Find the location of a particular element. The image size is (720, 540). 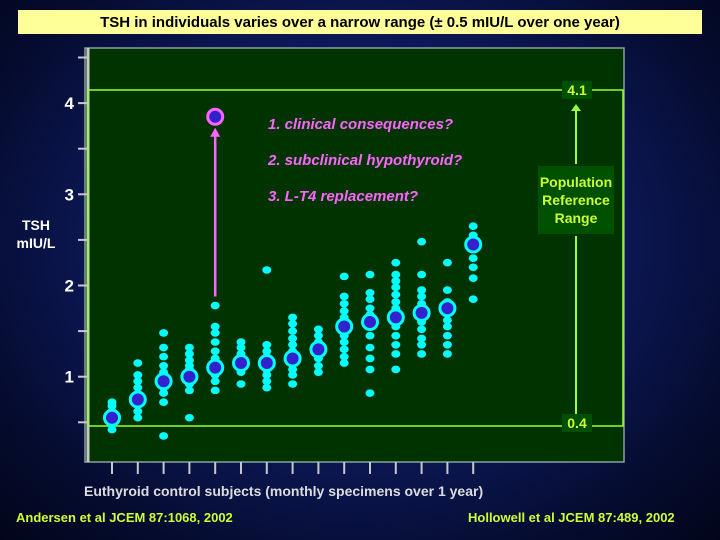

reference-line-2: Reference is located at coordinates (576, 200).